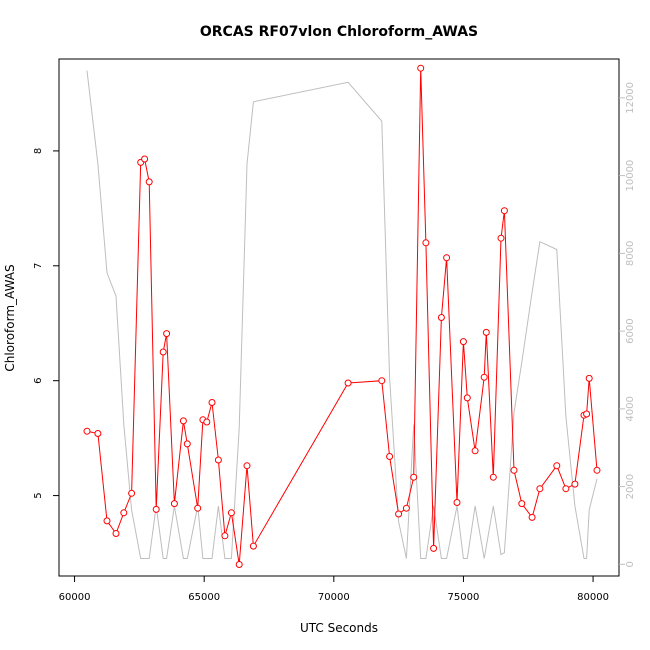  Describe the element at coordinates (334, 597) in the screenshot. I see `x-tick-label: 70000` at that location.